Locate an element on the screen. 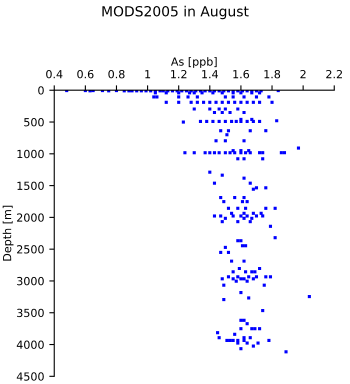 The image size is (350, 384). y-tick-label: 1500 is located at coordinates (30, 186).